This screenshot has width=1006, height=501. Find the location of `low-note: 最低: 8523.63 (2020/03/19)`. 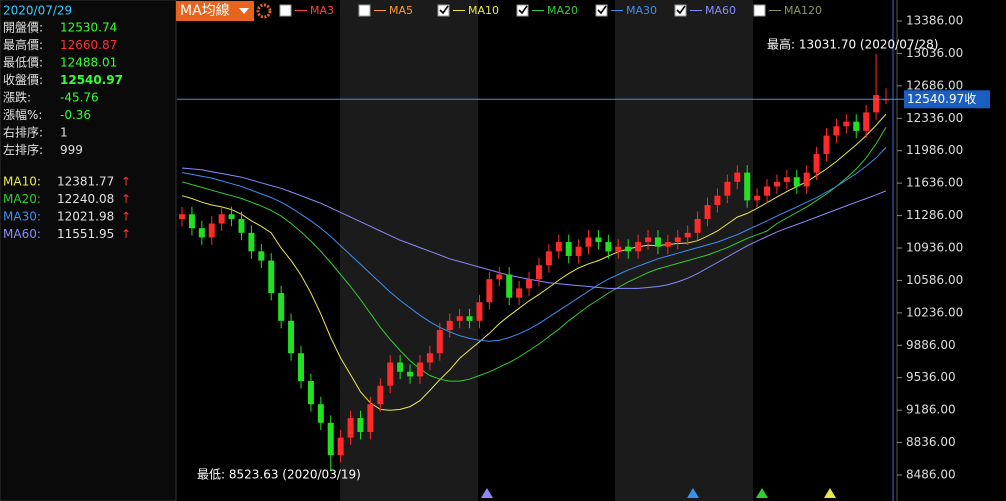

low-note: 最低: 8523.63 (2020/03/19) is located at coordinates (279, 475).